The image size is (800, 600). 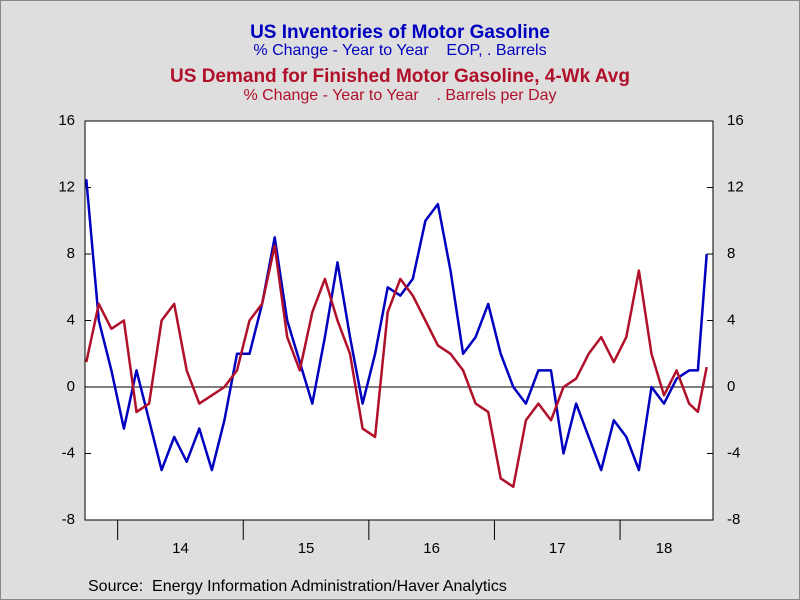 I want to click on y-tick-label: 0, so click(x=71, y=386).